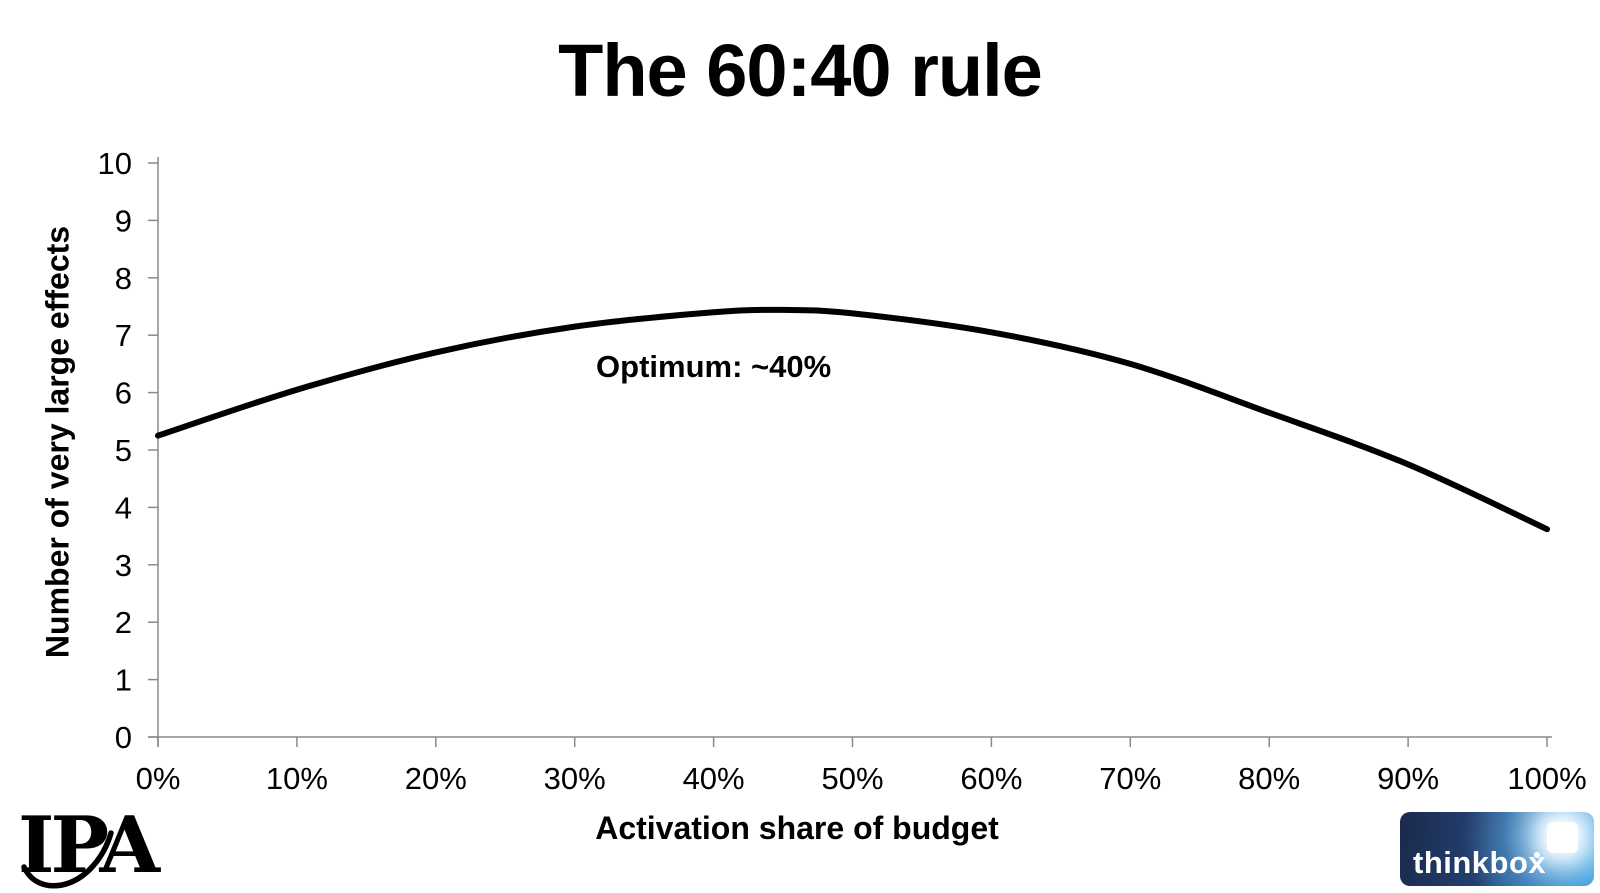 The height and width of the screenshot is (893, 1600). What do you see at coordinates (714, 778) in the screenshot?
I see `x-tick-label: 40%` at bounding box center [714, 778].